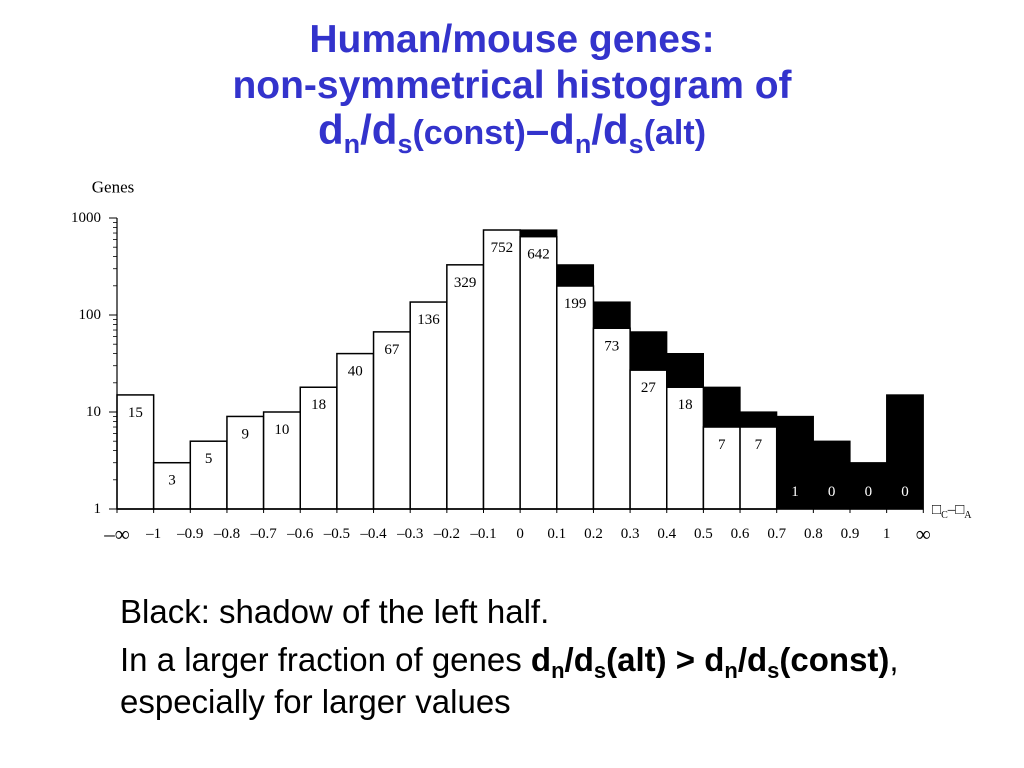  Describe the element at coordinates (703, 534) in the screenshot. I see `x-tick-label-17: 0.5` at that location.